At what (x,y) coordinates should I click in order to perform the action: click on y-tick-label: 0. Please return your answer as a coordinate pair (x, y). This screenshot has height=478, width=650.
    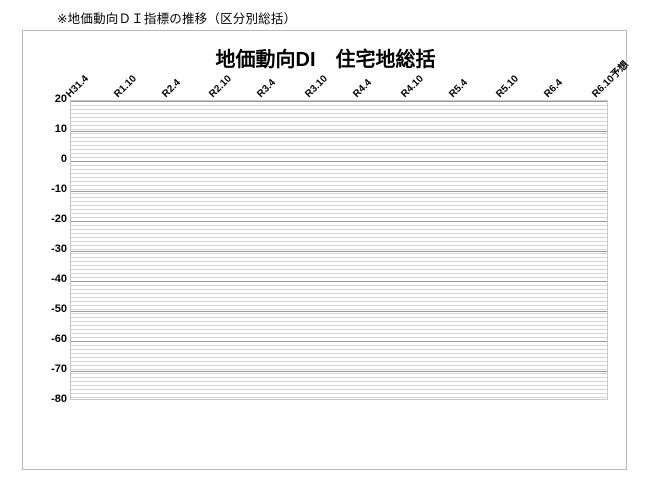
    Looking at the image, I should click on (63, 159).